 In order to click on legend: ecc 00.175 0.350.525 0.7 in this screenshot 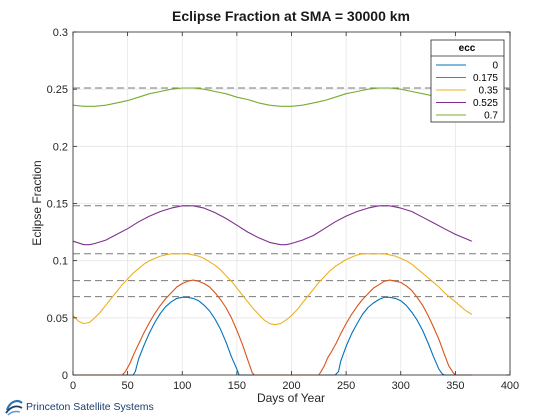, I will do `click(467, 81)`.